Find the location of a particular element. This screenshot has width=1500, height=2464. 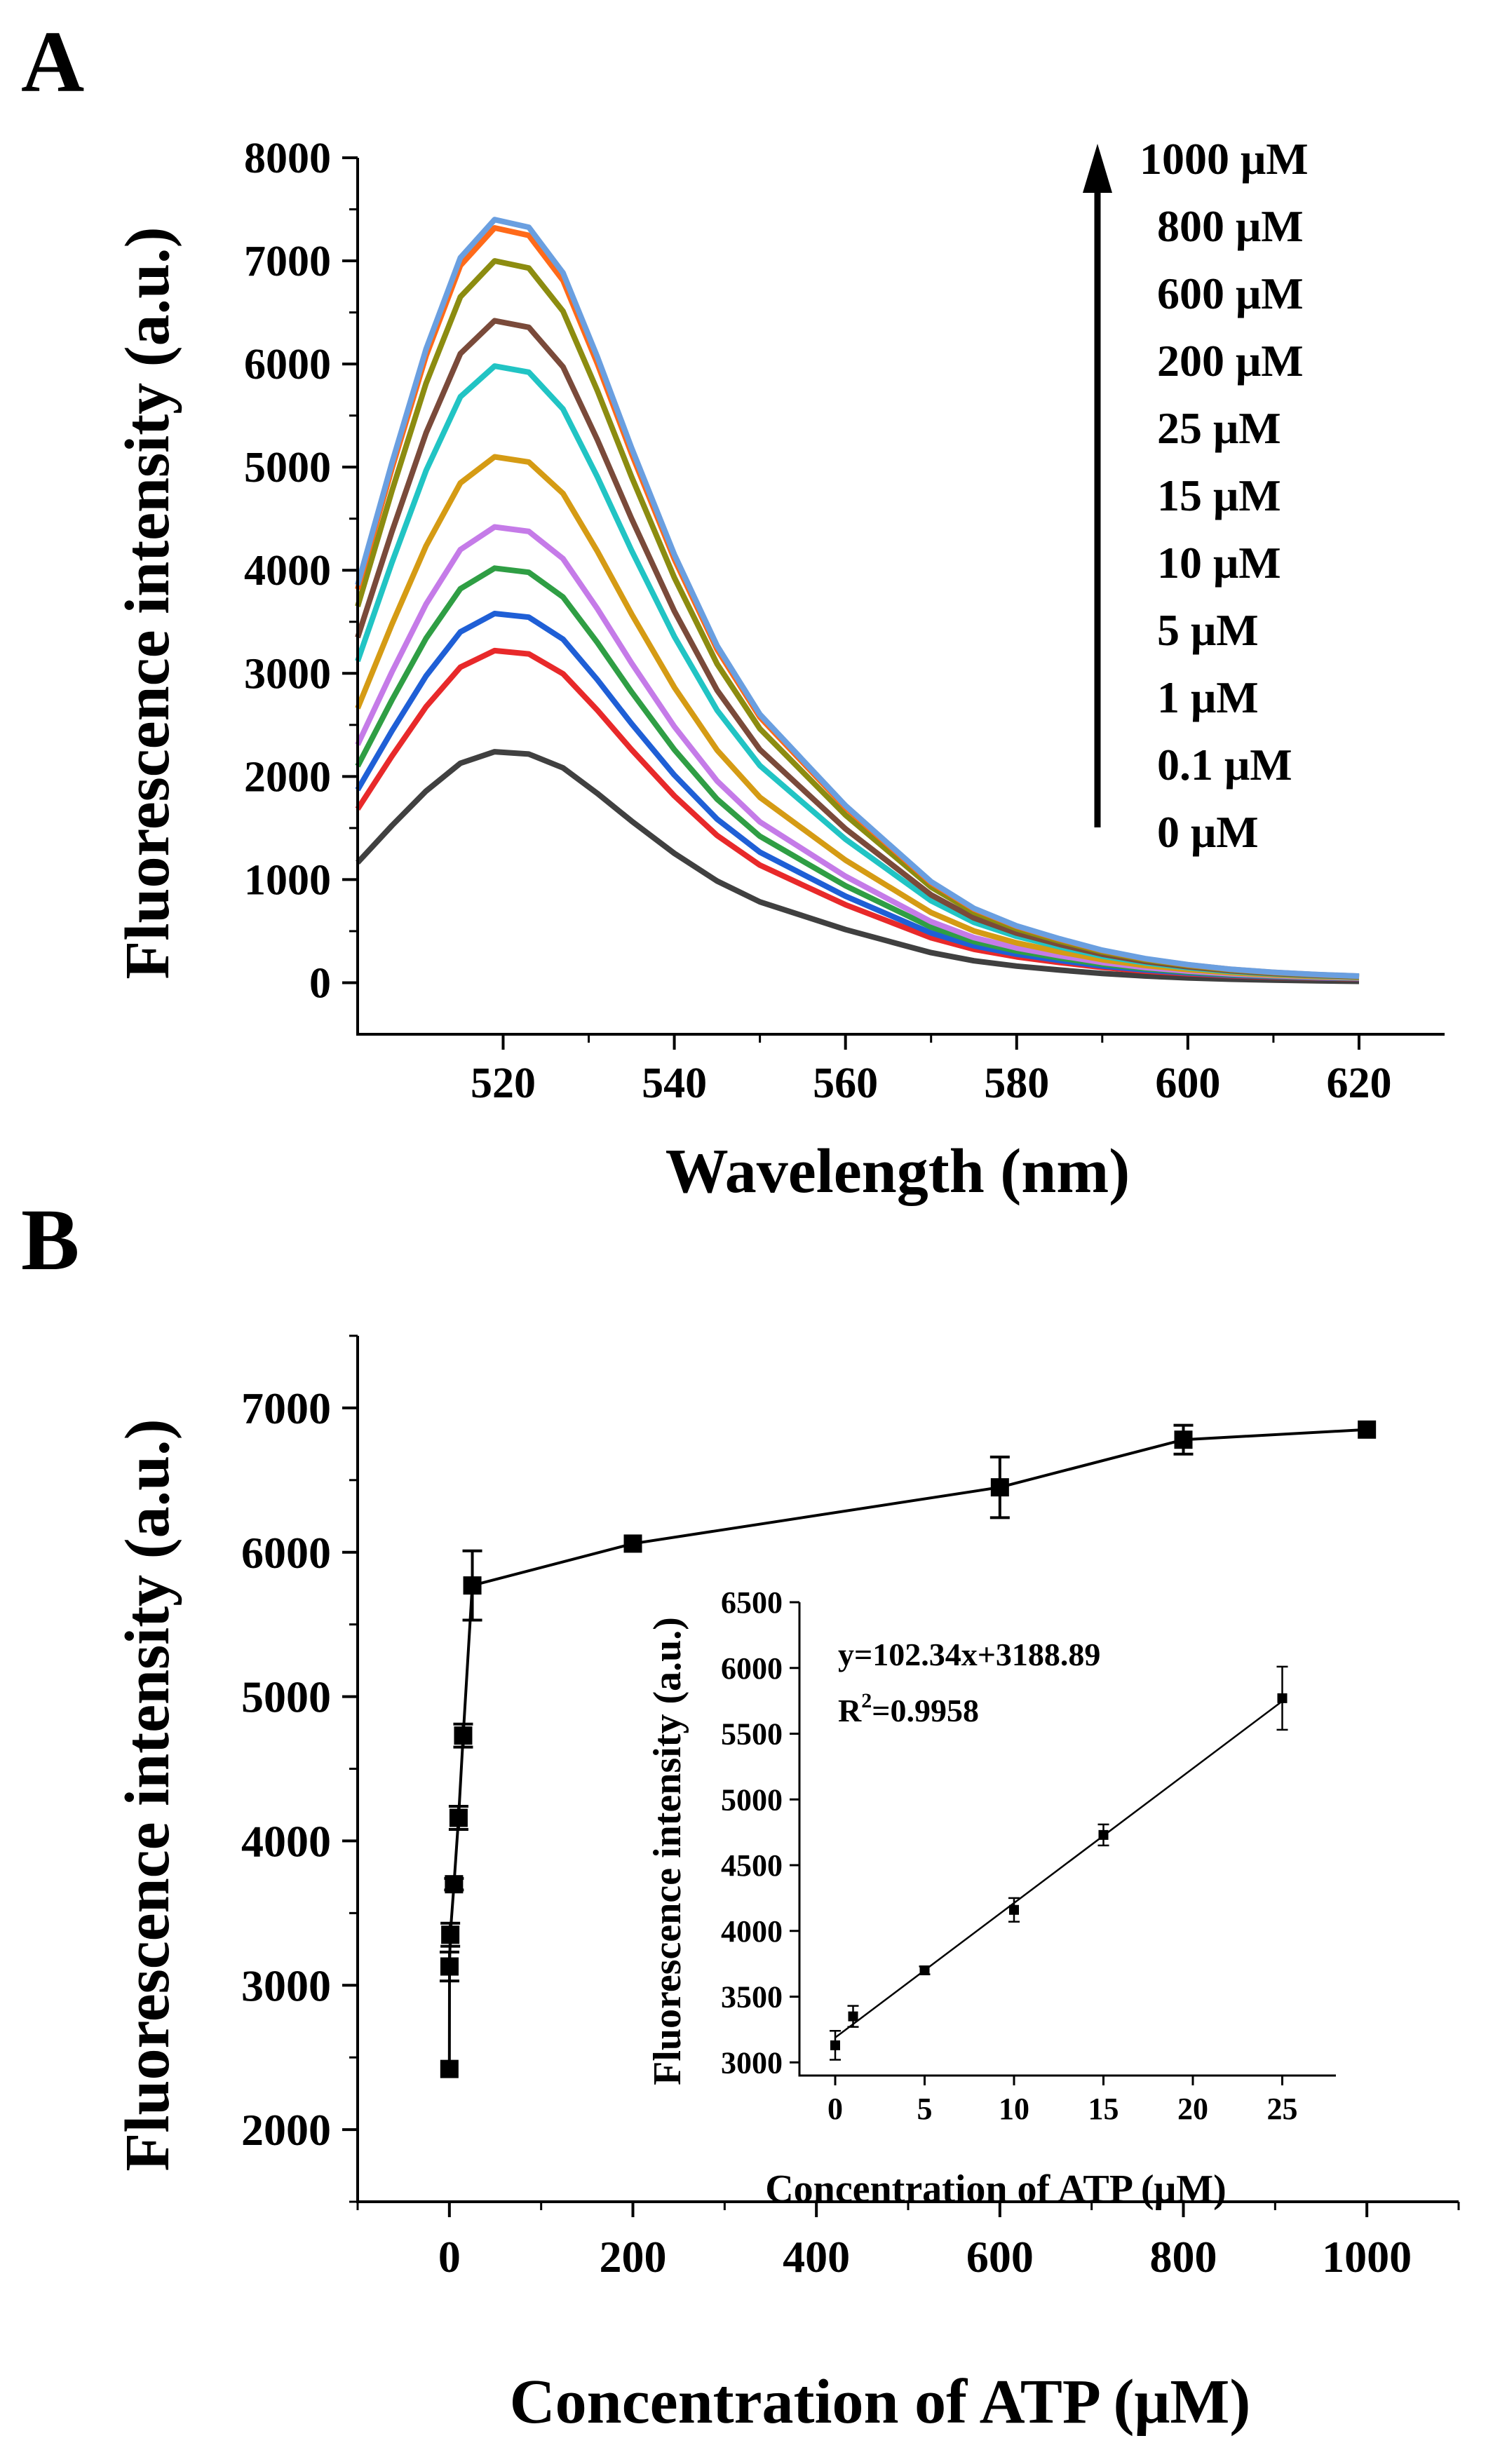

panel-a-x-axis-label: Wavelength (nm) is located at coordinates (897, 1171).